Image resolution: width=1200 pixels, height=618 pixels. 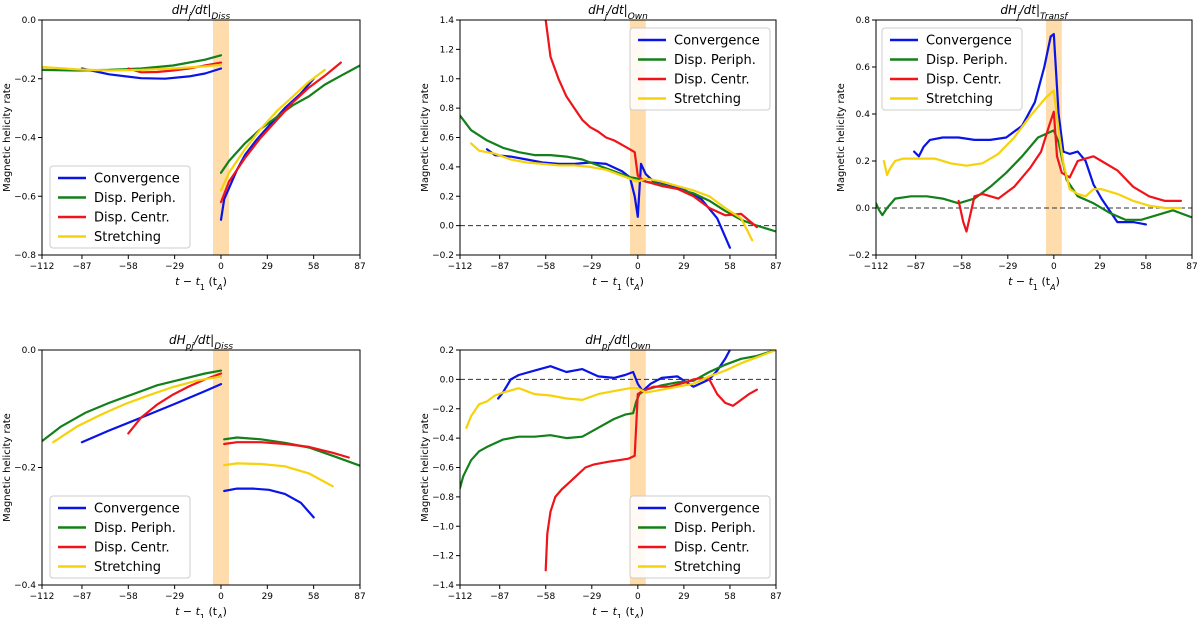 What do you see at coordinates (443, 586) in the screenshot?
I see `y-tick-label: −1.4` at bounding box center [443, 586].